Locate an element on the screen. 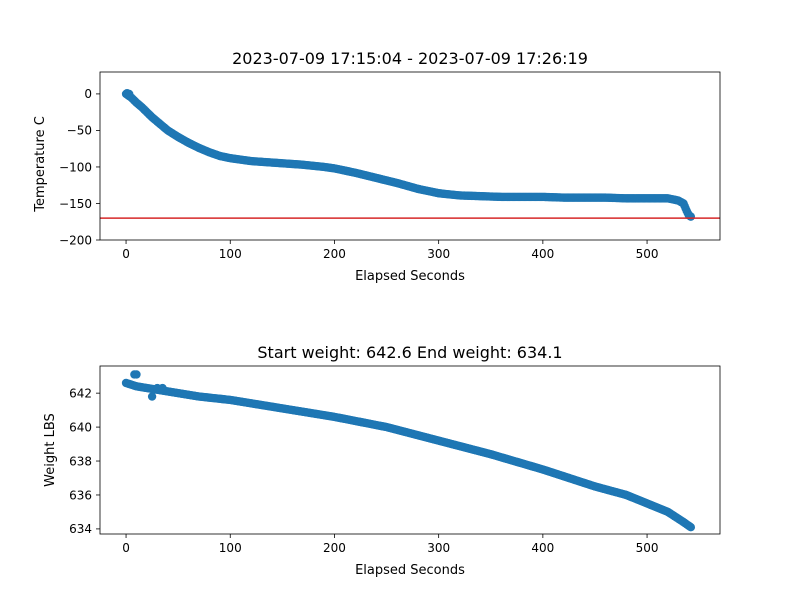 This screenshot has width=800, height=600. weight-y-tick-label: 634 is located at coordinates (80, 529).